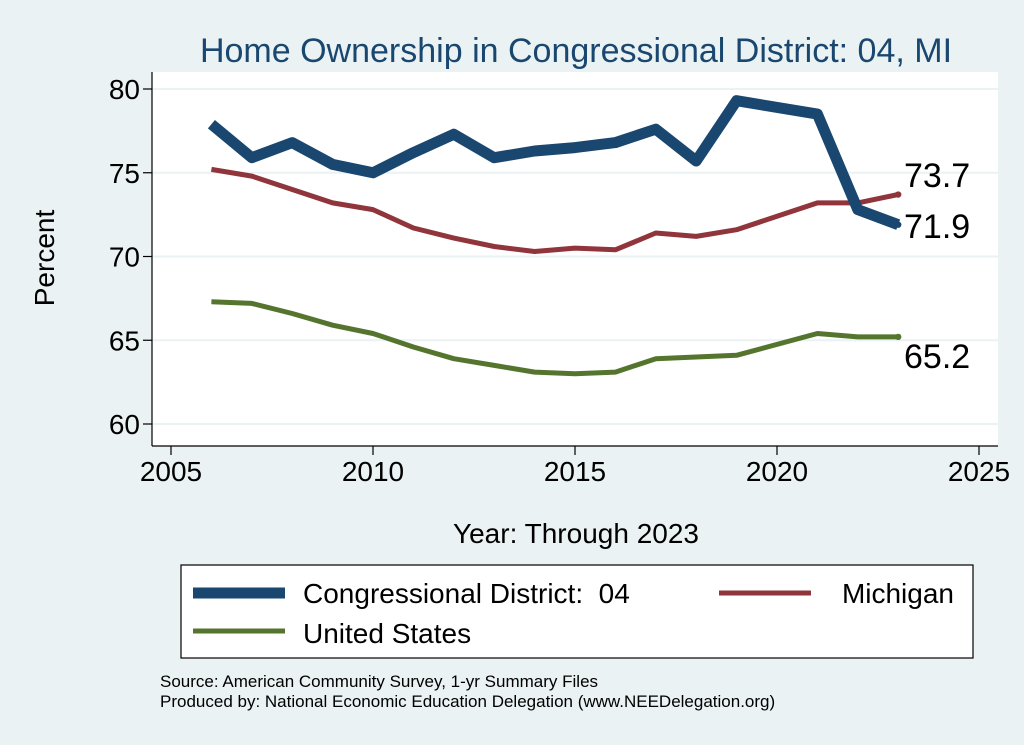 Image resolution: width=1024 pixels, height=745 pixels. I want to click on y-tick-label: 65, so click(124, 340).